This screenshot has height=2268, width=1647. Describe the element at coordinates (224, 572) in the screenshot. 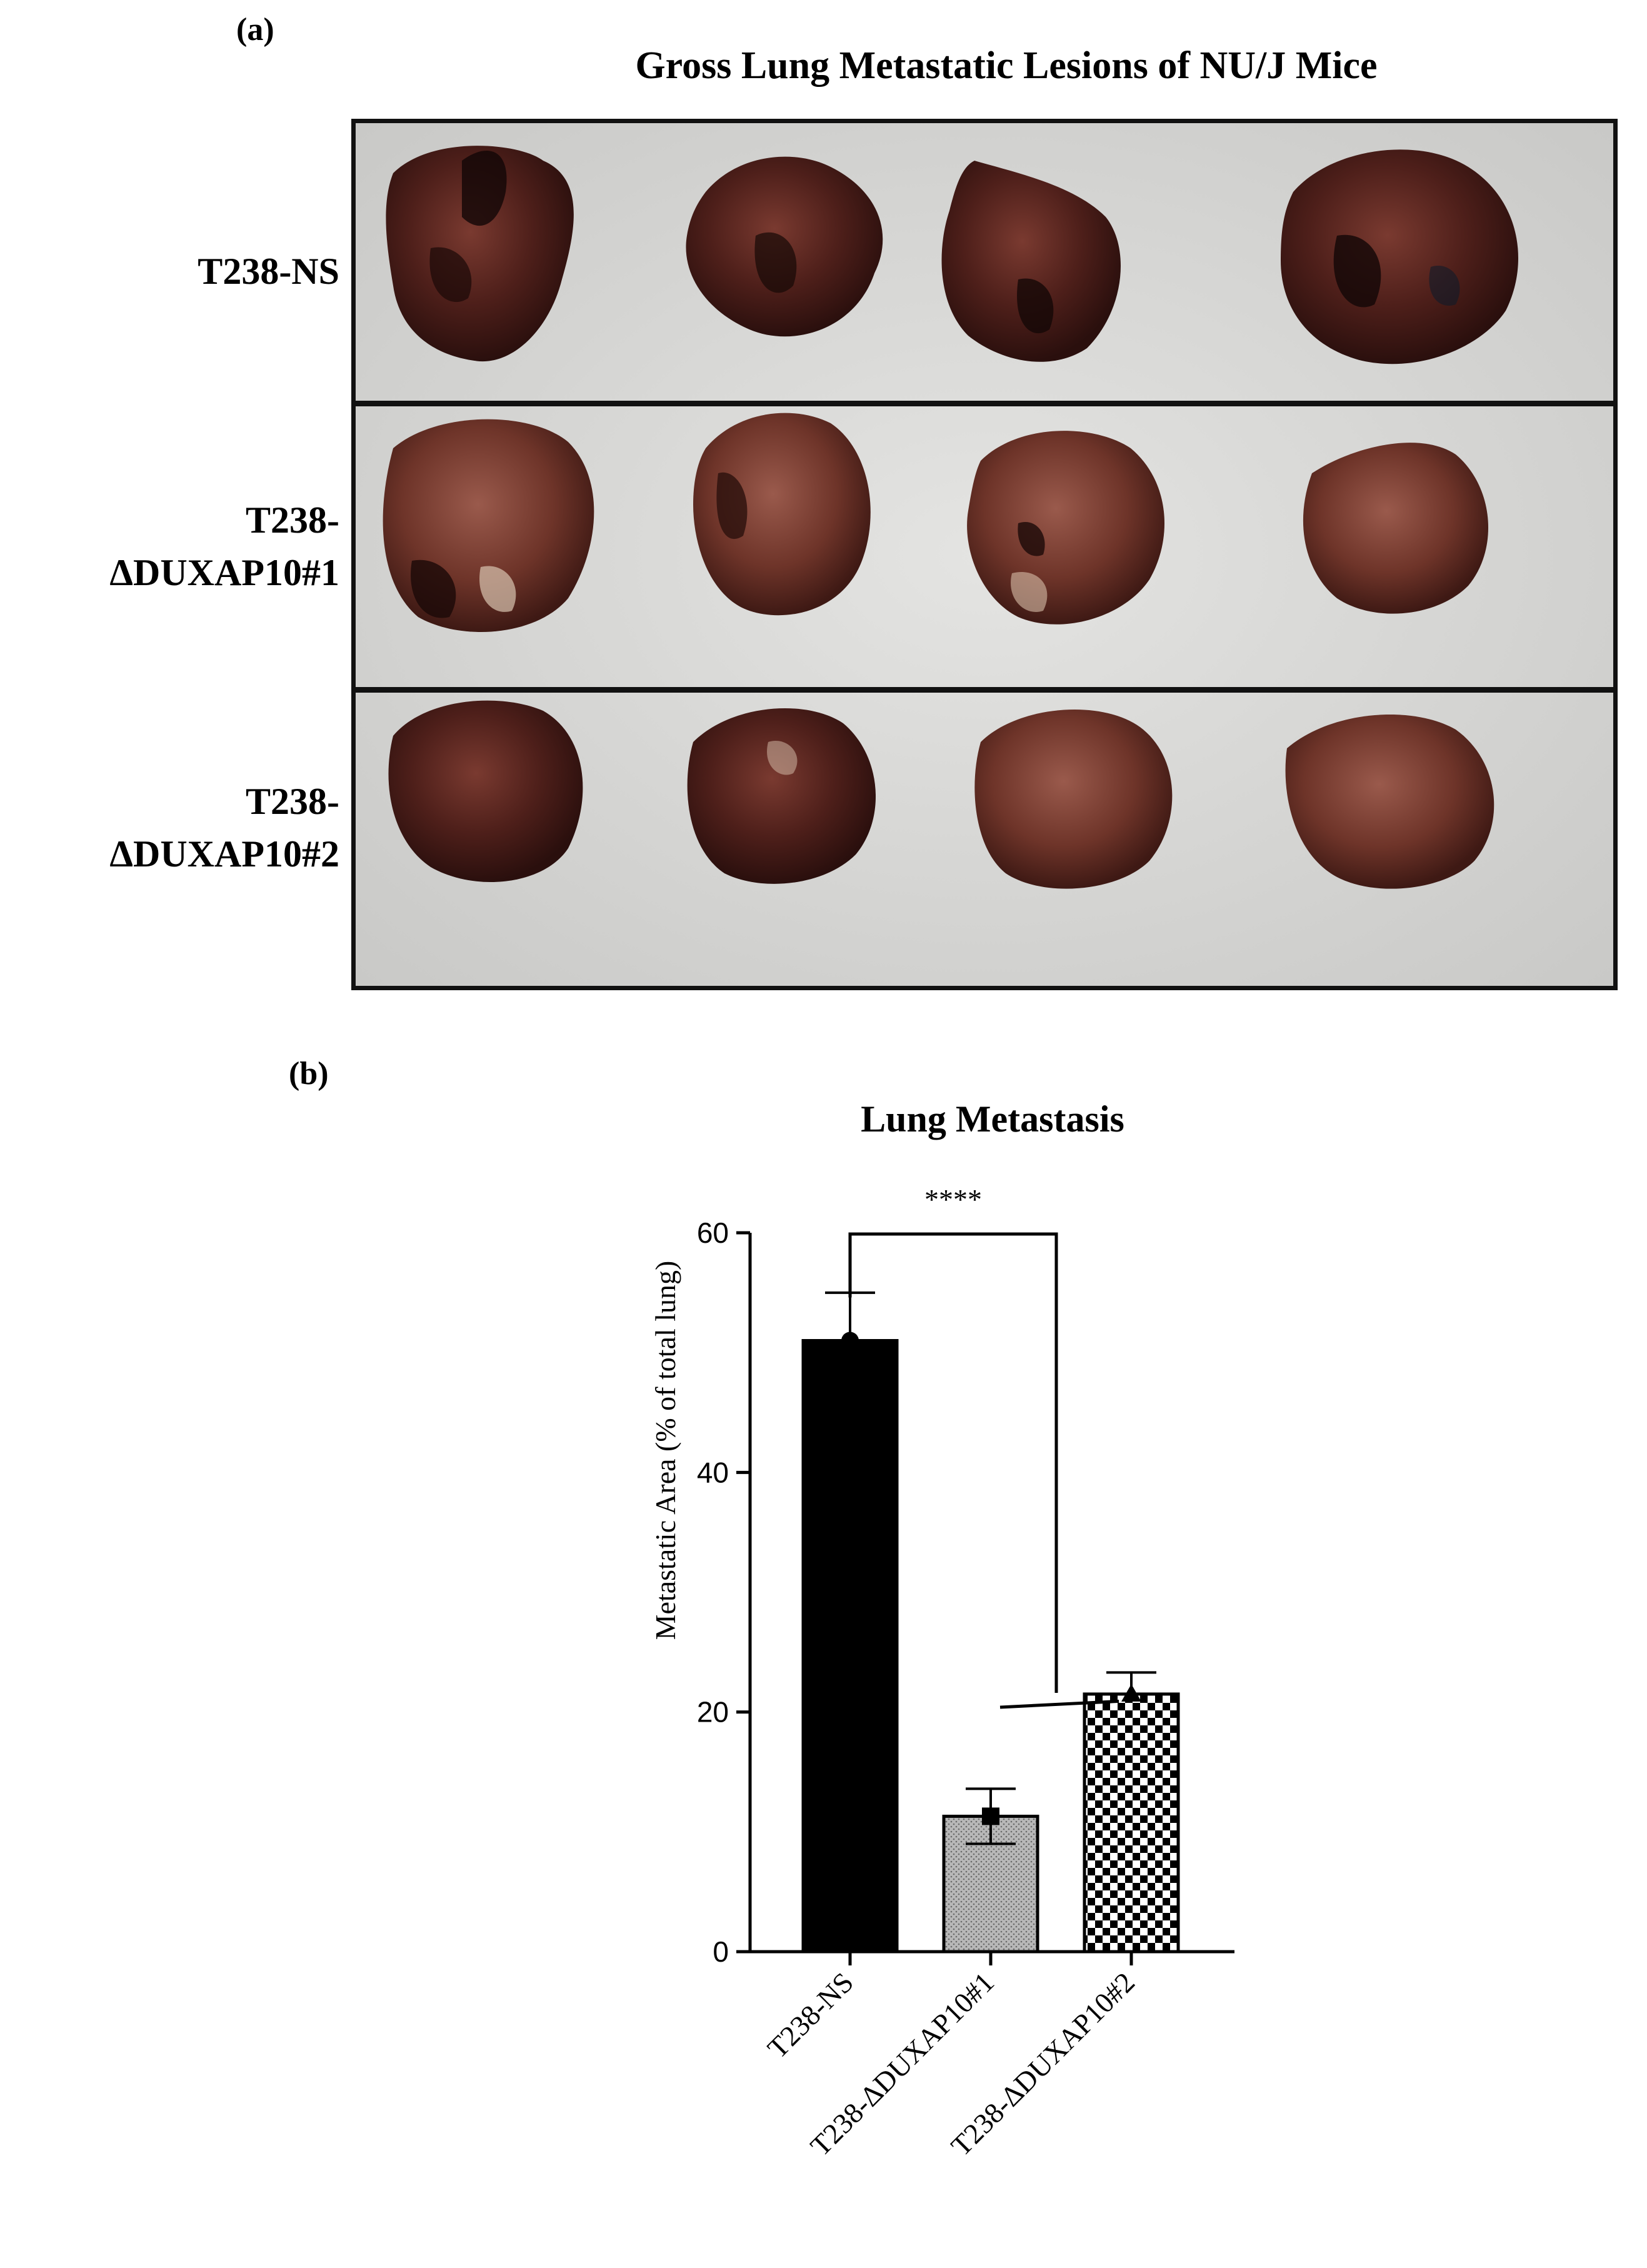

I see `row-label-line2: ΔDUXAP10#1` at that location.